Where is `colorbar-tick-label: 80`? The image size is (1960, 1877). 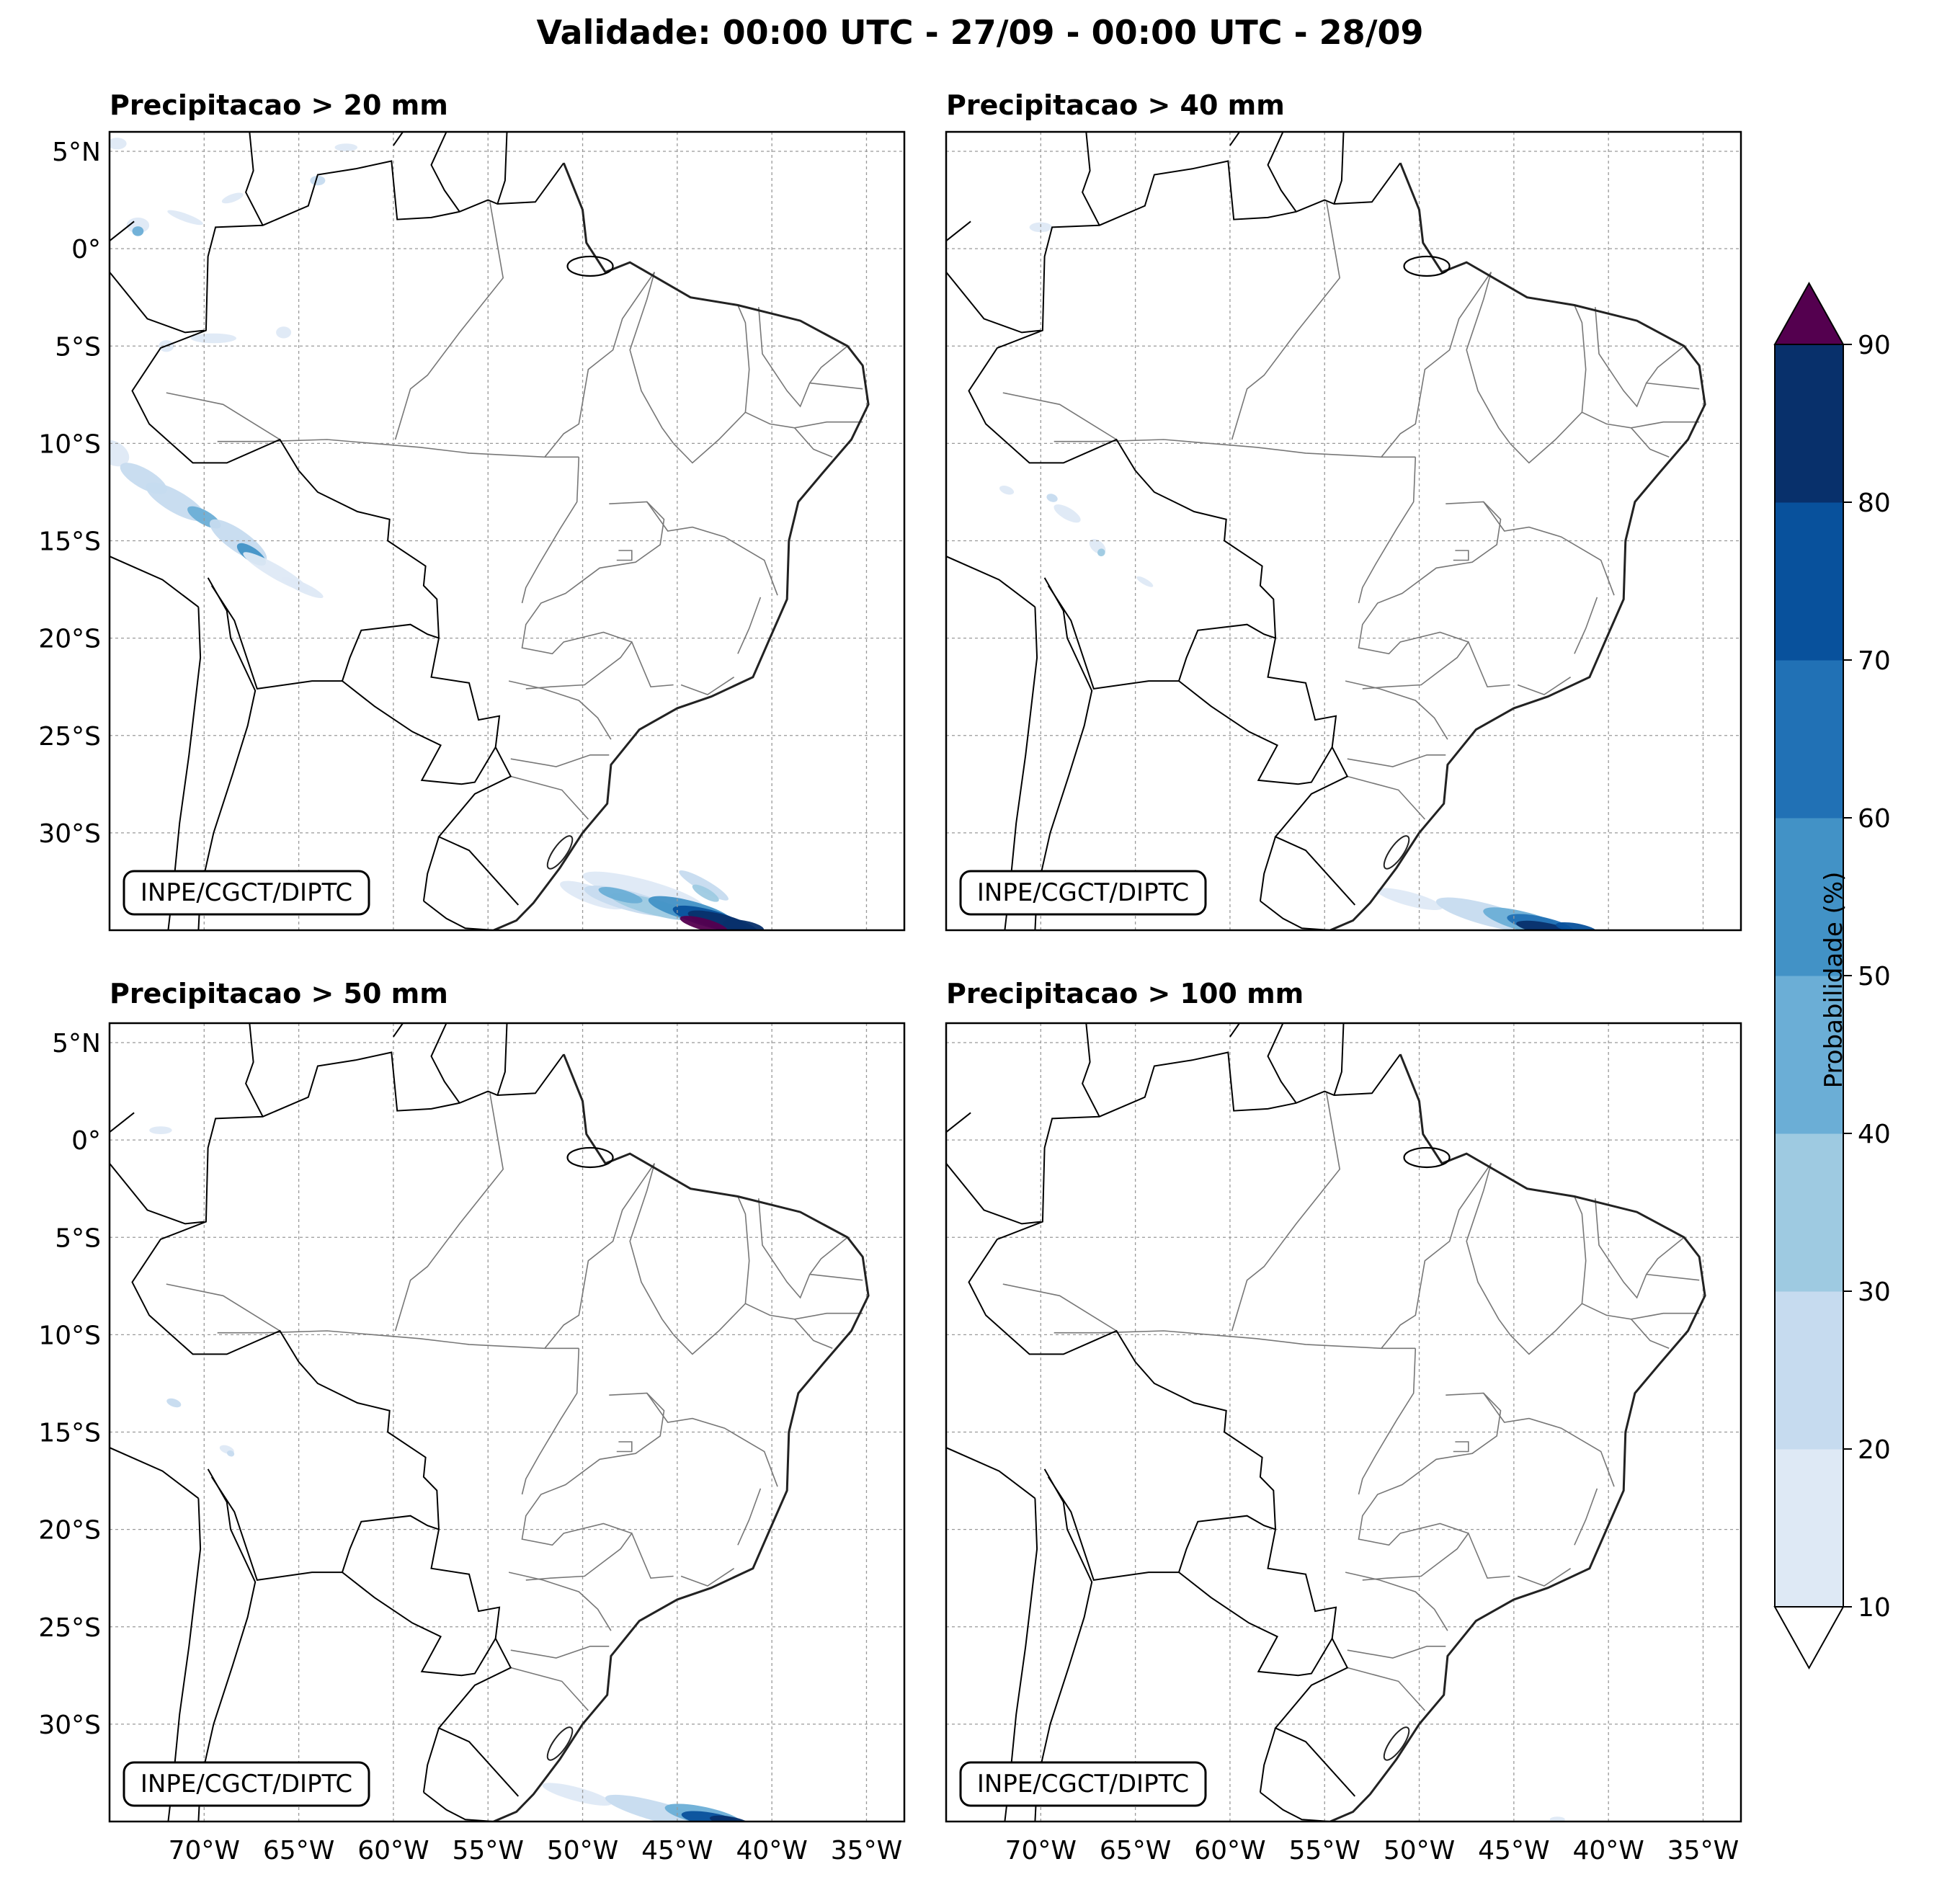
colorbar-tick-label: 80 is located at coordinates (1874, 504).